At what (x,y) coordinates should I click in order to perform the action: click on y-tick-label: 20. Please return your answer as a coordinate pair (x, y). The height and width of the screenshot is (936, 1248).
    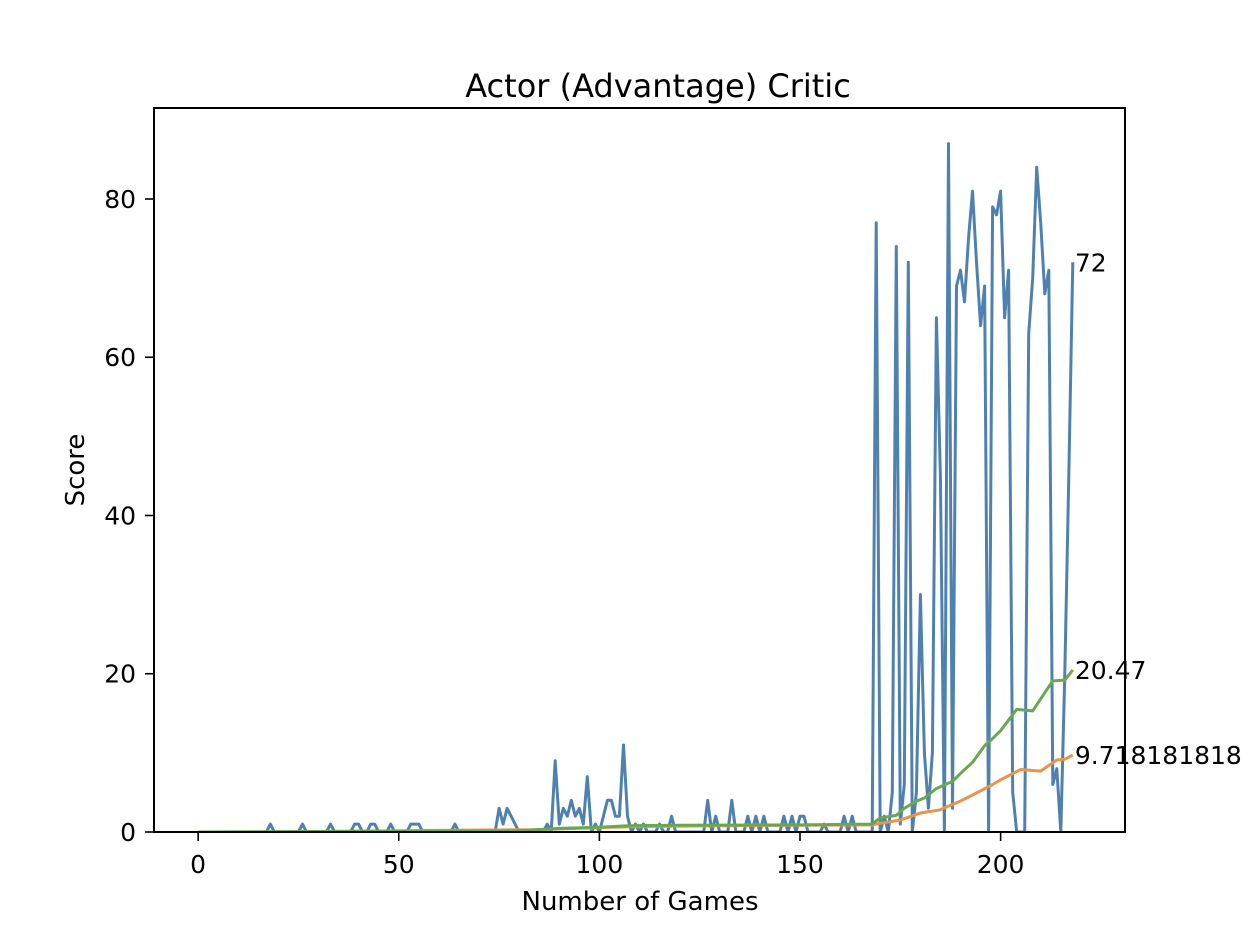
    Looking at the image, I should click on (120, 674).